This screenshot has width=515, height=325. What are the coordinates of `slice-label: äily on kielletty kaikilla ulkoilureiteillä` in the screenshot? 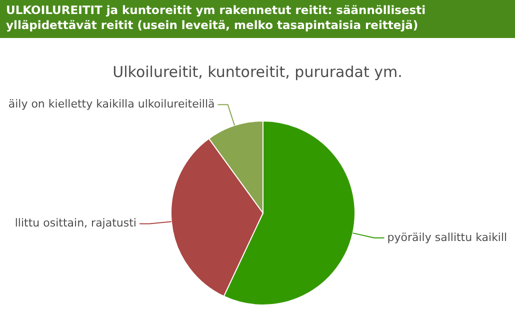 It's located at (111, 104).